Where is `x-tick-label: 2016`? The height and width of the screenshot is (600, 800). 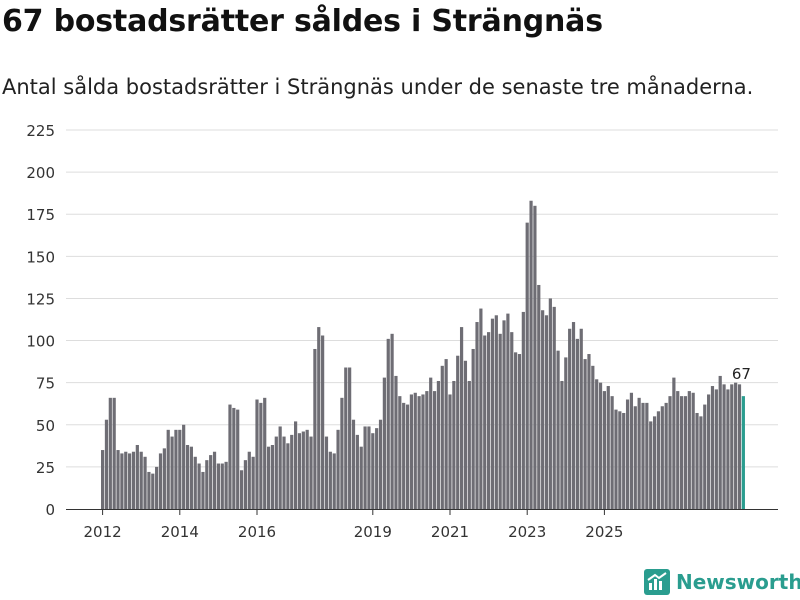
x-tick-label: 2016 is located at coordinates (257, 532).